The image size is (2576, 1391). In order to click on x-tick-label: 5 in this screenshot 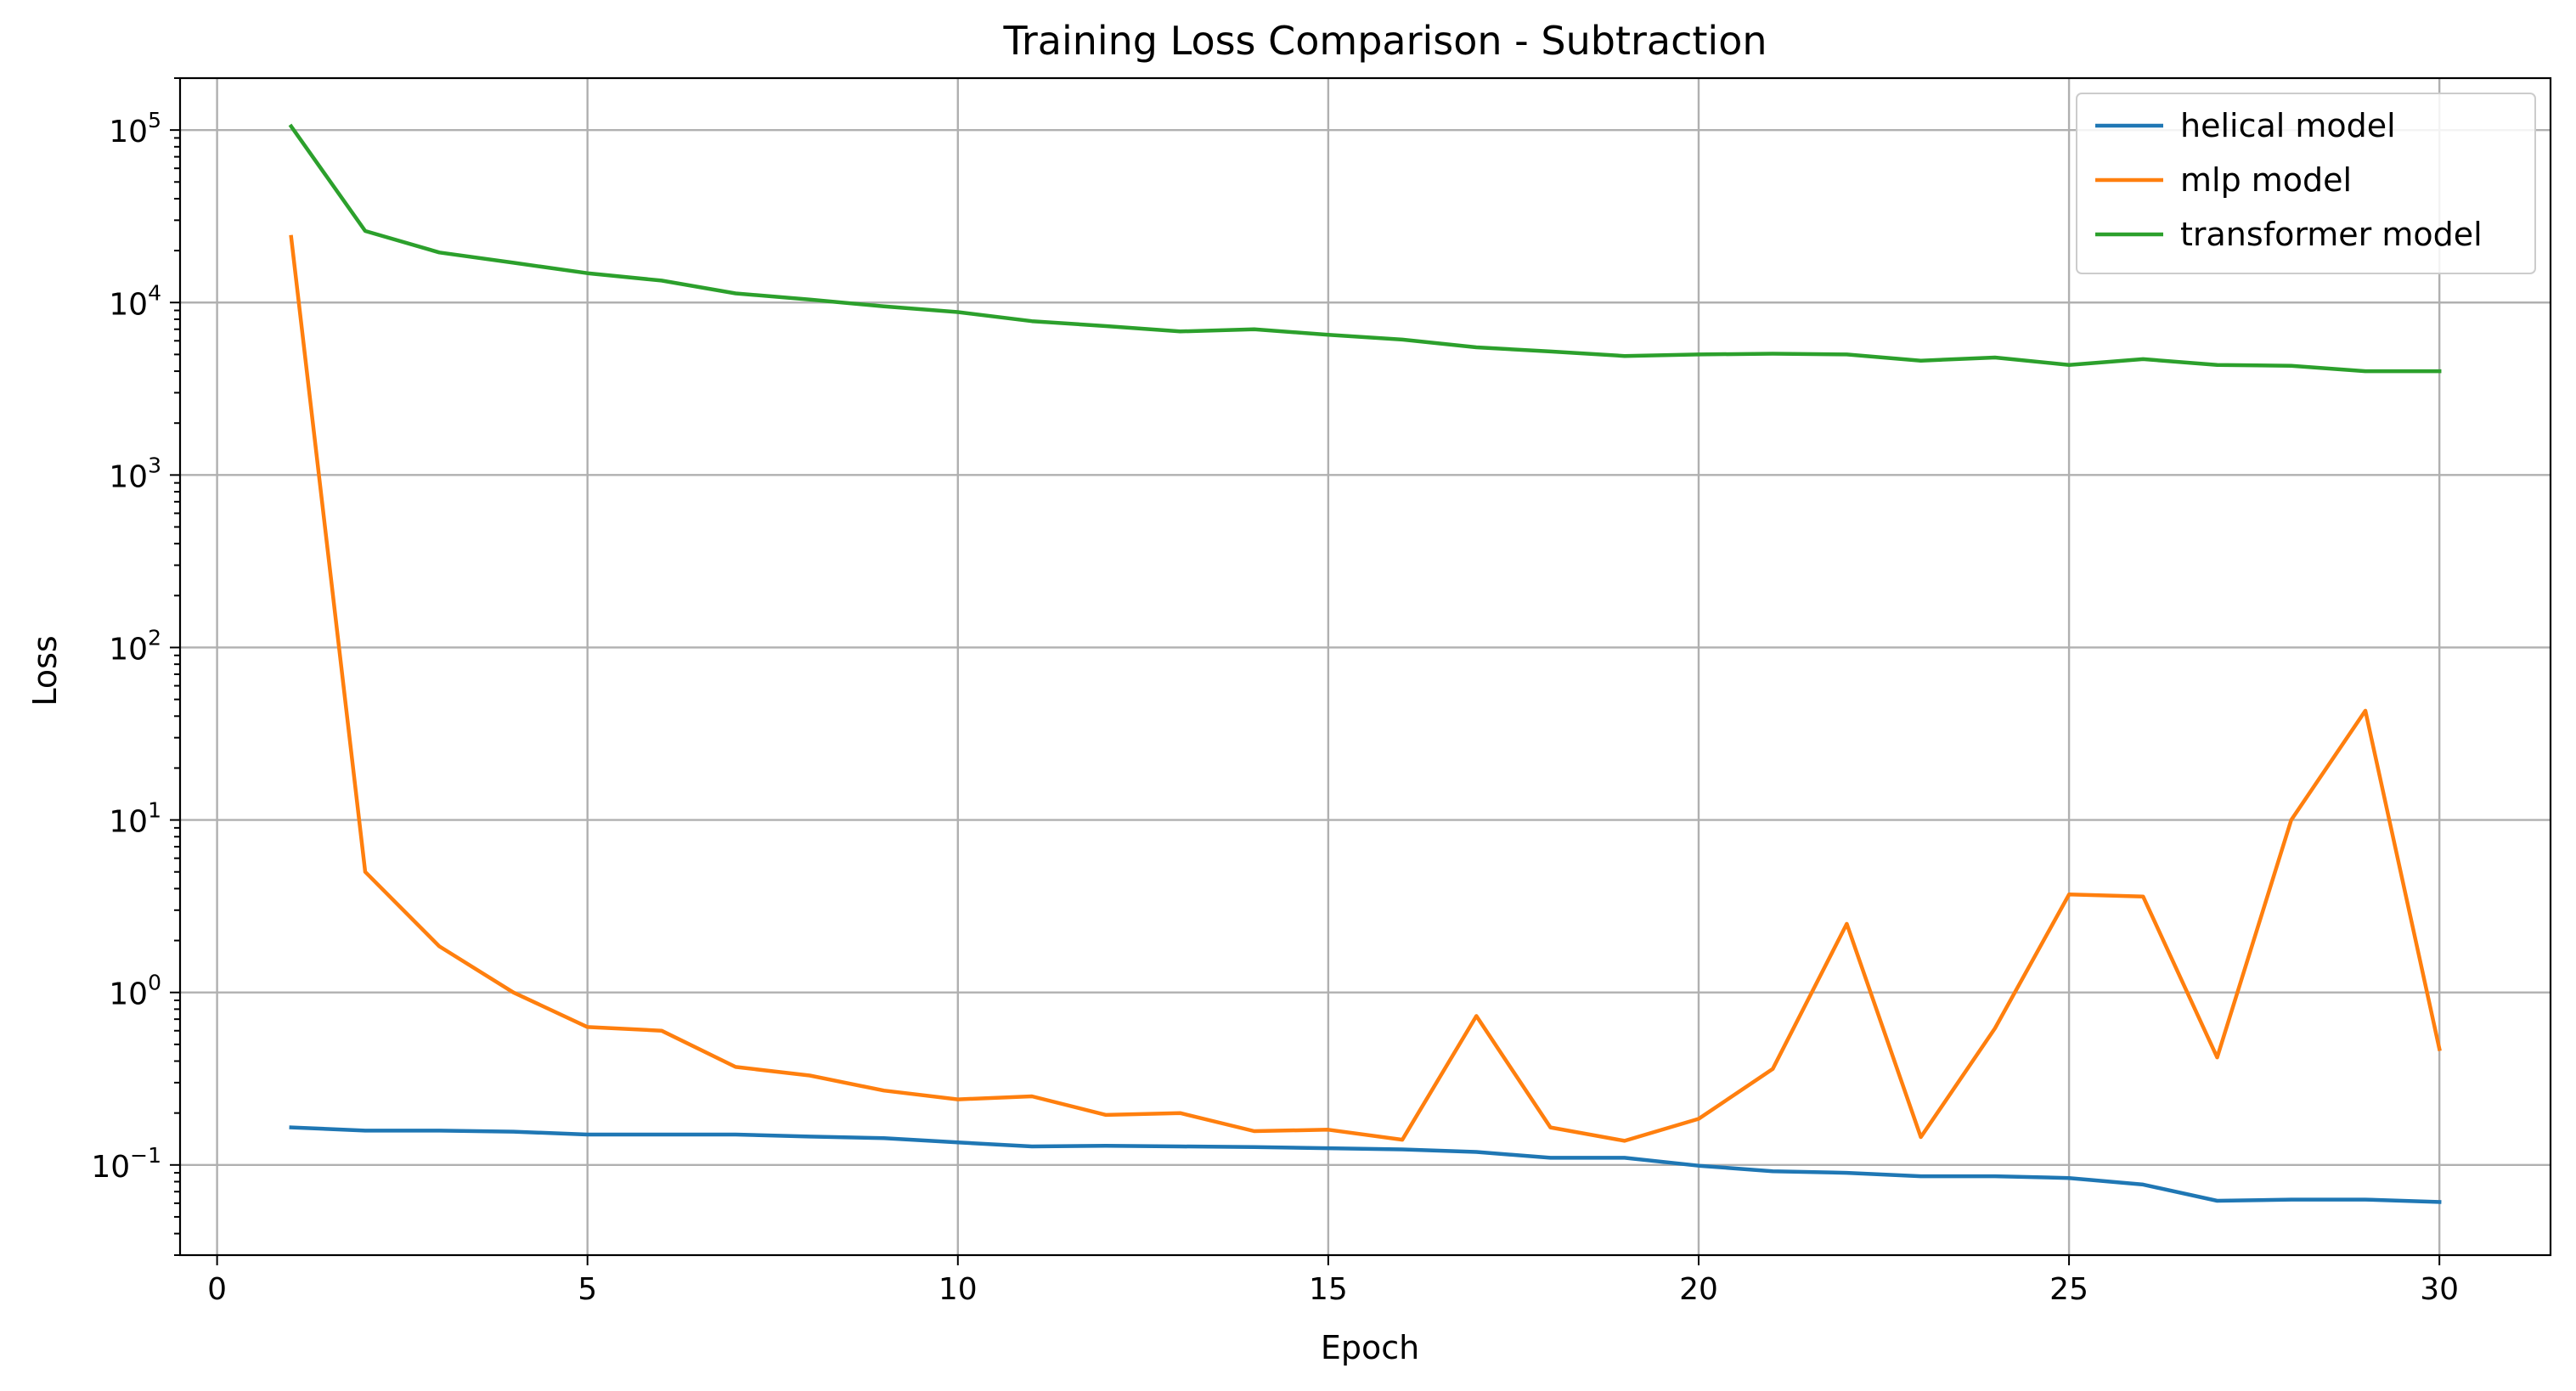, I will do `click(587, 1289)`.